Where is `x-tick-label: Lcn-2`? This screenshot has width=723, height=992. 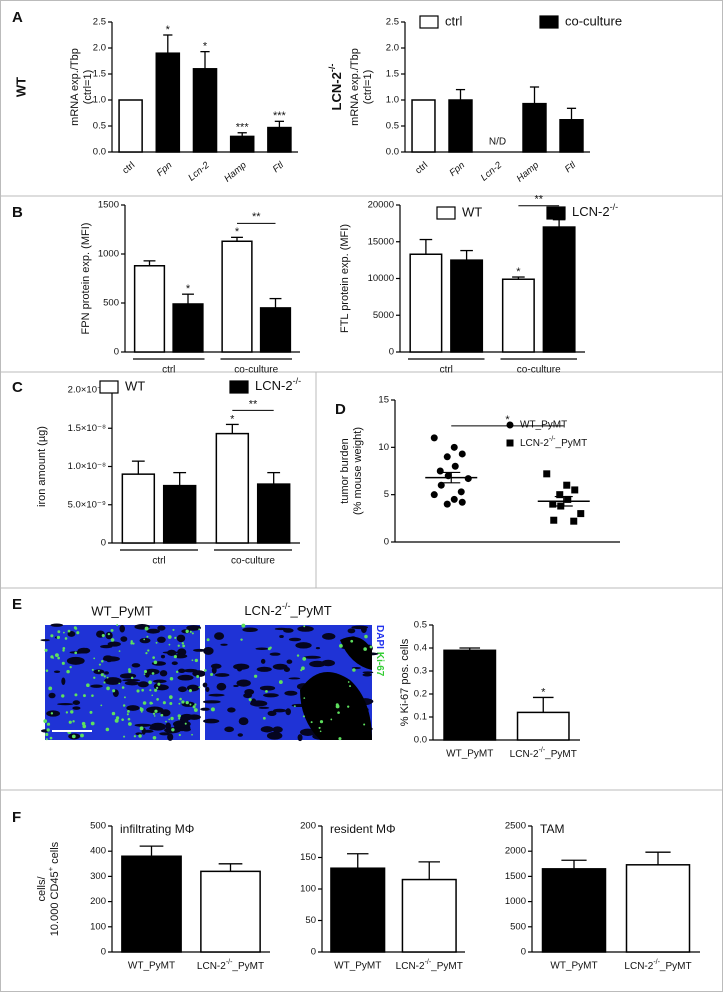 x-tick-label: Lcn-2 is located at coordinates (492, 171).